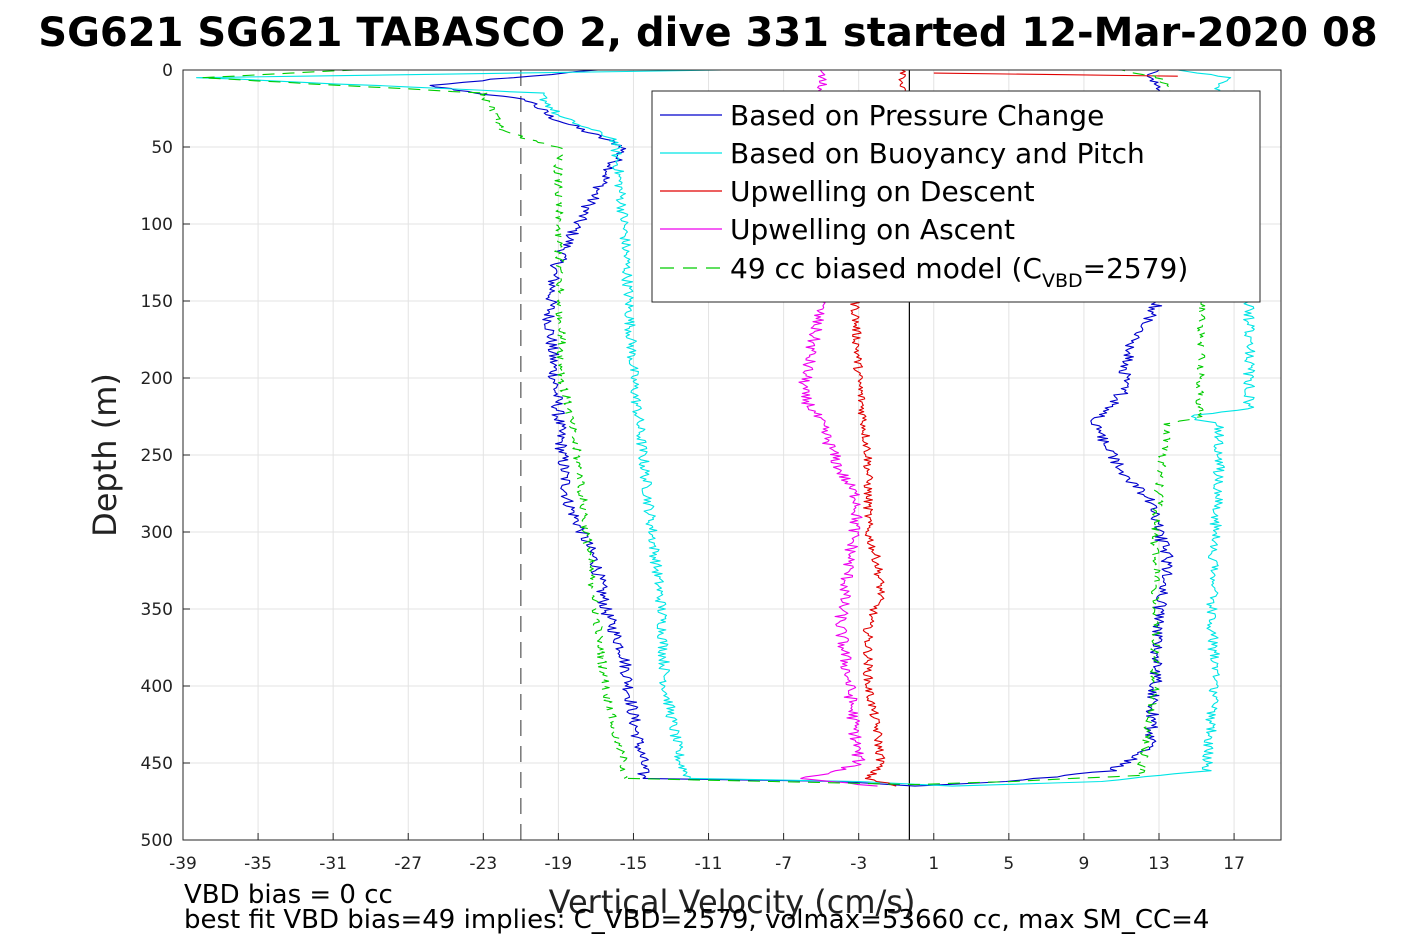 The height and width of the screenshot is (945, 1417). What do you see at coordinates (258, 864) in the screenshot?
I see `x-tick-label: -35` at bounding box center [258, 864].